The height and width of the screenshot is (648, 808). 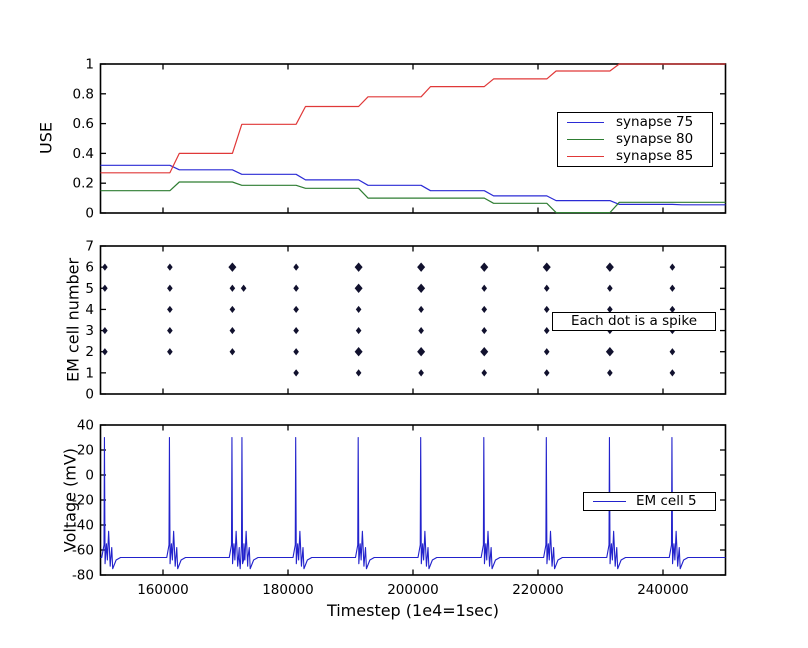 What do you see at coordinates (85, 426) in the screenshot?
I see `y-tick-label: 40` at bounding box center [85, 426].